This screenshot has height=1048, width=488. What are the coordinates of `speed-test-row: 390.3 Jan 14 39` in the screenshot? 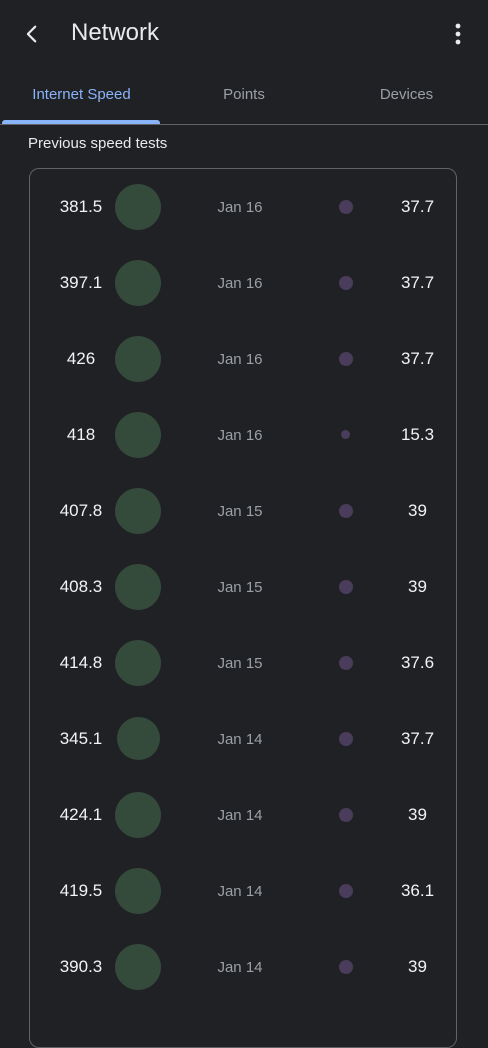 It's located at (244, 967).